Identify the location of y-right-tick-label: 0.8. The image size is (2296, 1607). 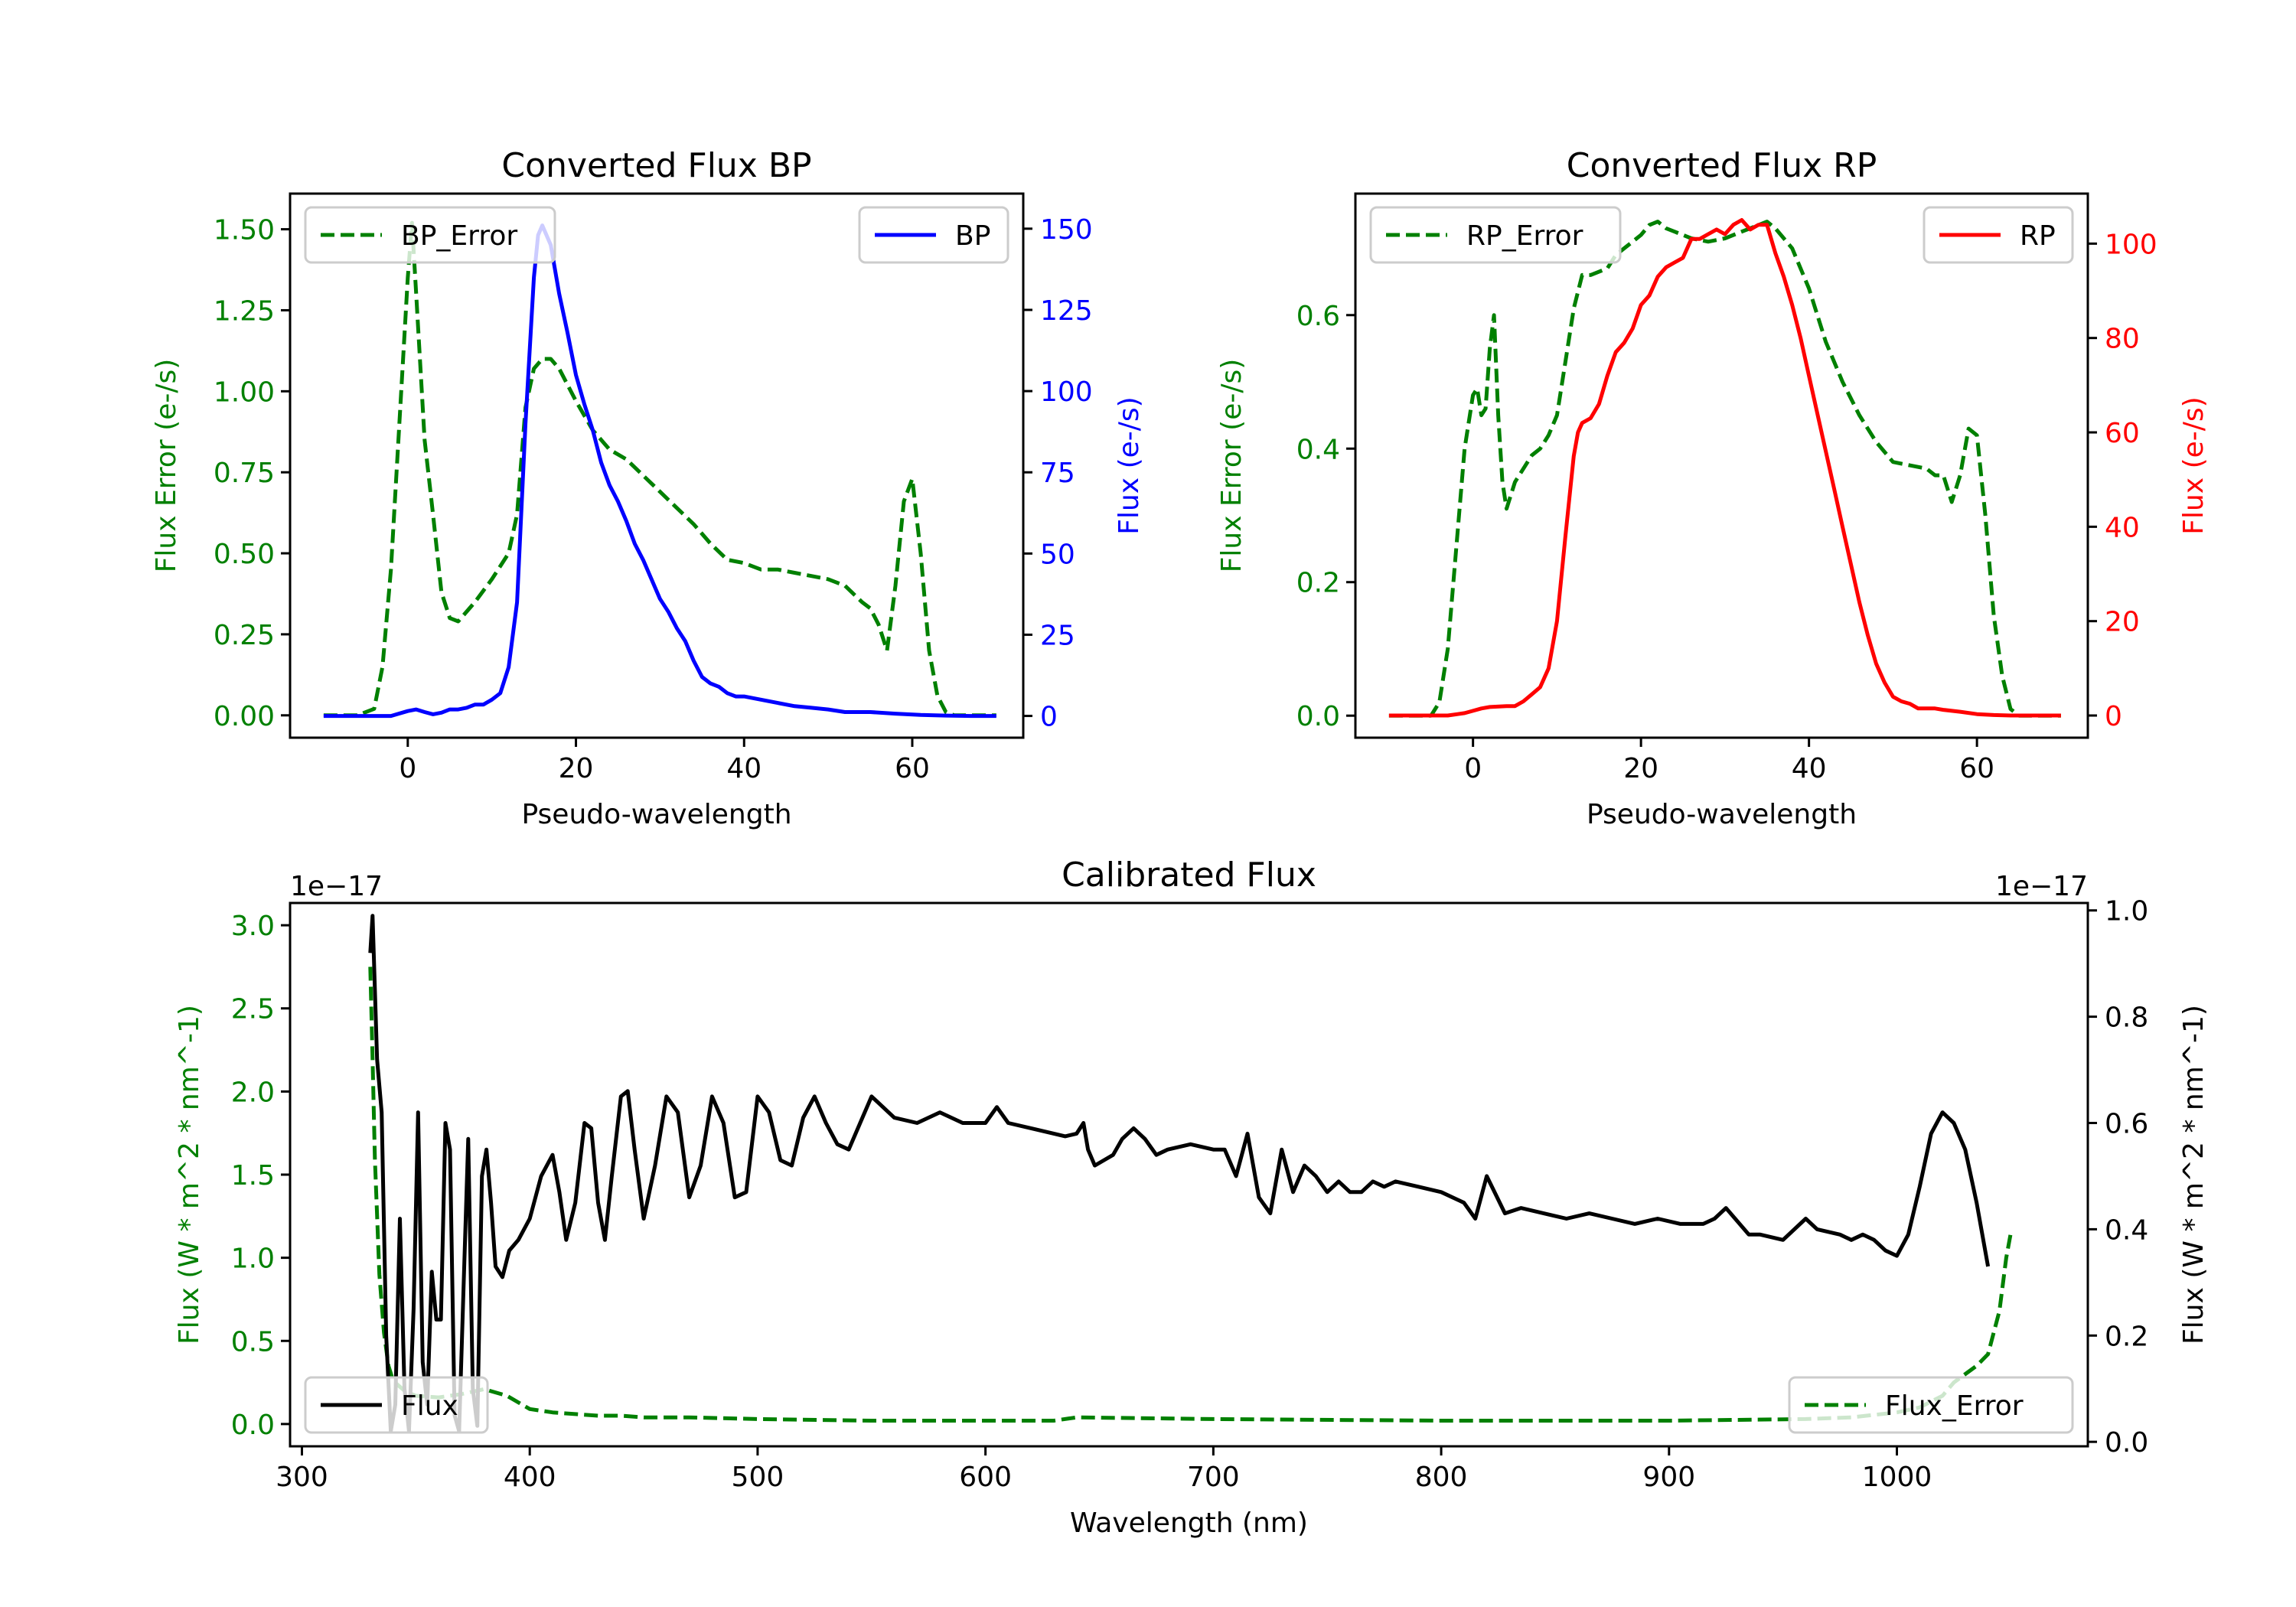
(2126, 1018).